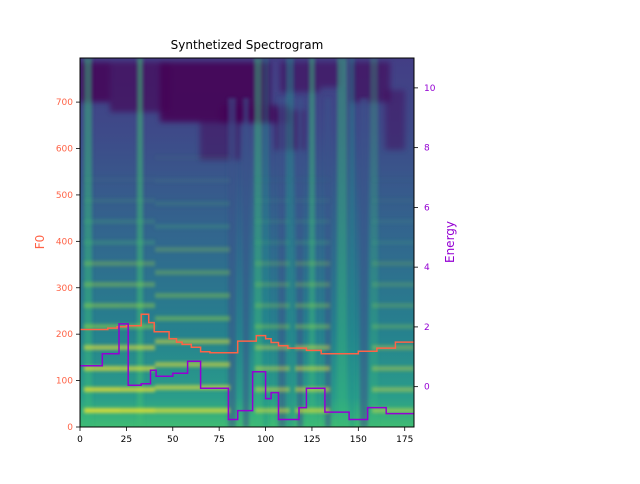 The image size is (640, 484). What do you see at coordinates (265, 440) in the screenshot?
I see `x-tick-label: 100` at bounding box center [265, 440].